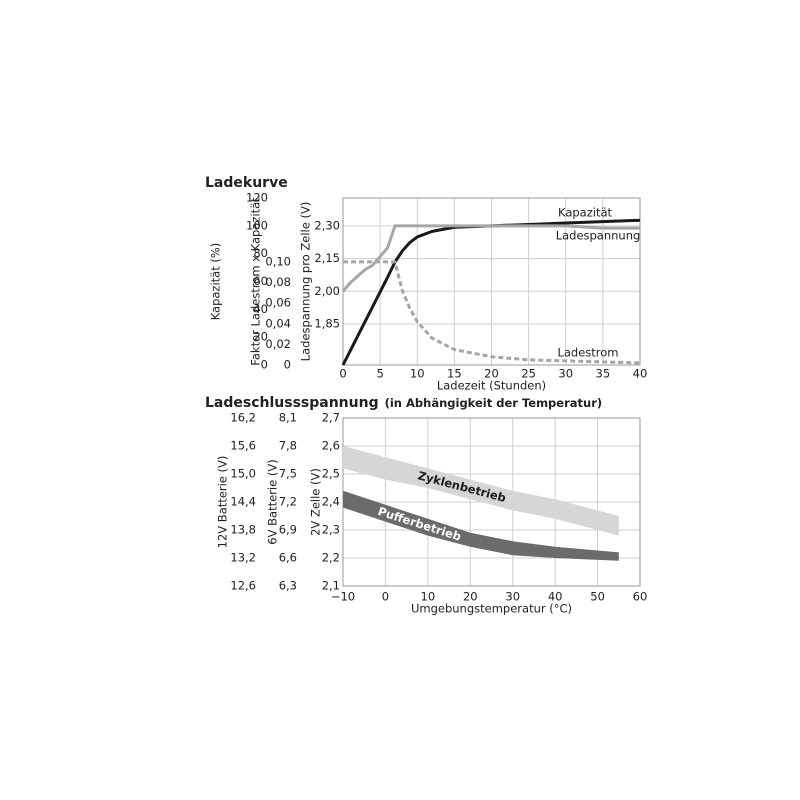 The image size is (800, 800). What do you see at coordinates (327, 225) in the screenshot?
I see `y-tick-label: 2,30` at bounding box center [327, 225].